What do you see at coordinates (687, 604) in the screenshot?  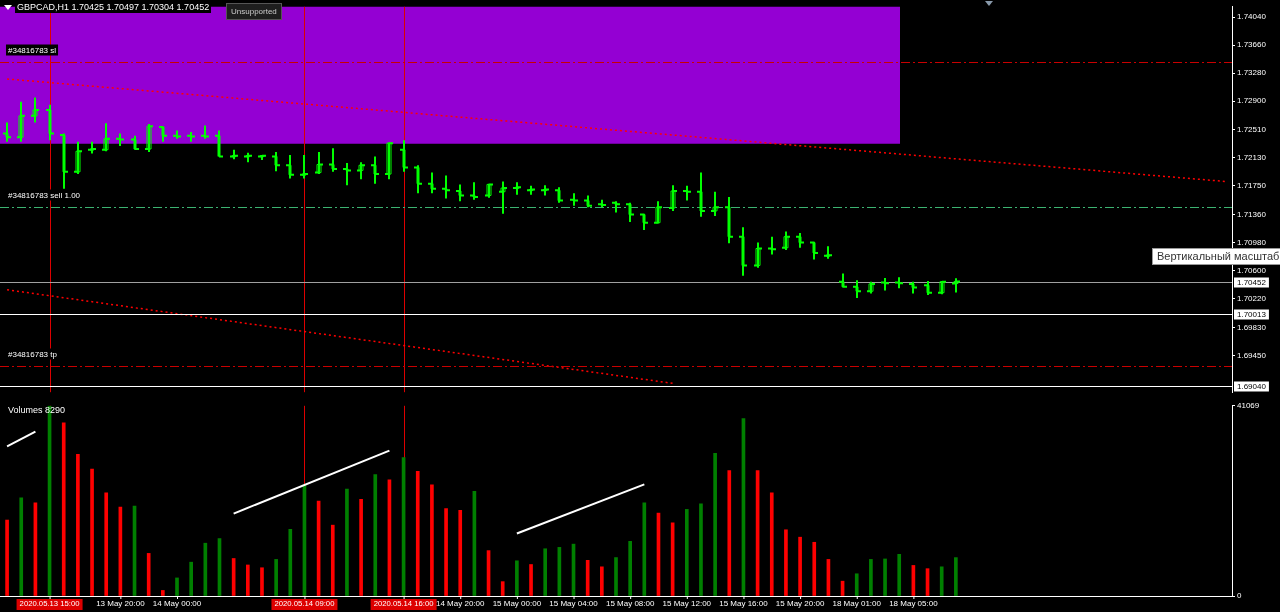 I see `x-tick-label: 15 May 12:00` at bounding box center [687, 604].